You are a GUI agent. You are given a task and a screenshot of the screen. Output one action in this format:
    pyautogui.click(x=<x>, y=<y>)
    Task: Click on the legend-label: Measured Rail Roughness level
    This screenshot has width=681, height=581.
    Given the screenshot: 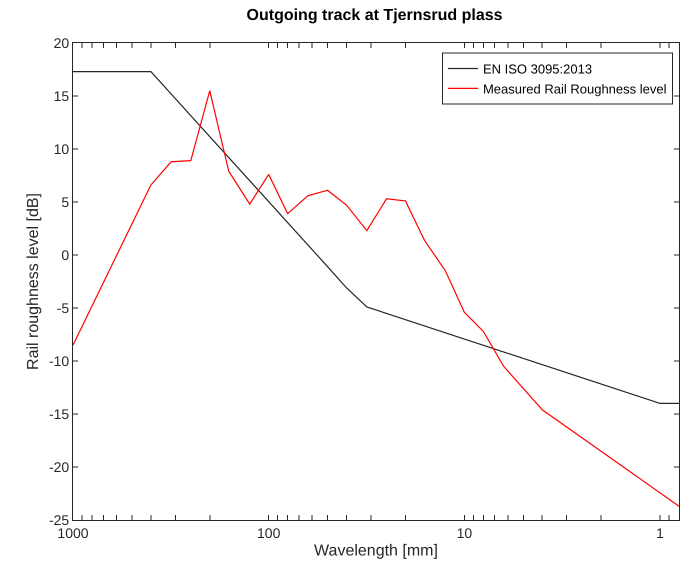 What is the action you would take?
    pyautogui.click(x=574, y=88)
    